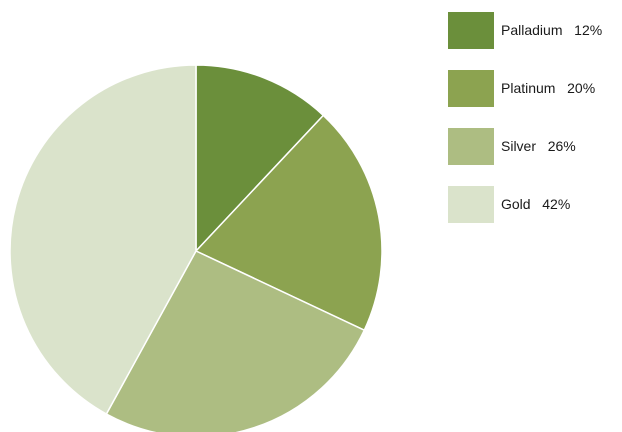 Image resolution: width=622 pixels, height=432 pixels. What do you see at coordinates (516, 204) in the screenshot?
I see `legend-label-gold: Gold` at bounding box center [516, 204].